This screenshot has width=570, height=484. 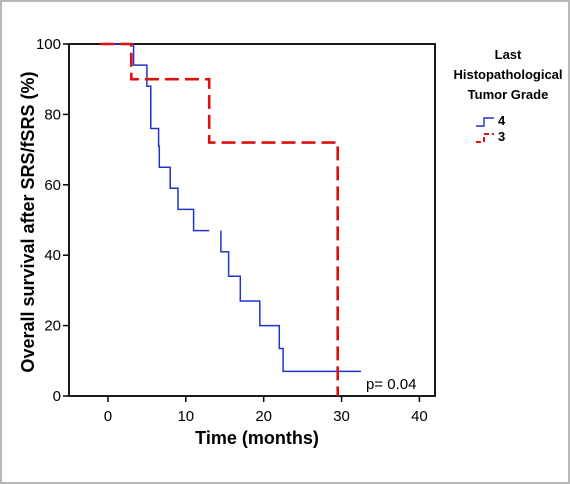 What do you see at coordinates (502, 120) in the screenshot?
I see `legend-label-grade-4: 4` at bounding box center [502, 120].